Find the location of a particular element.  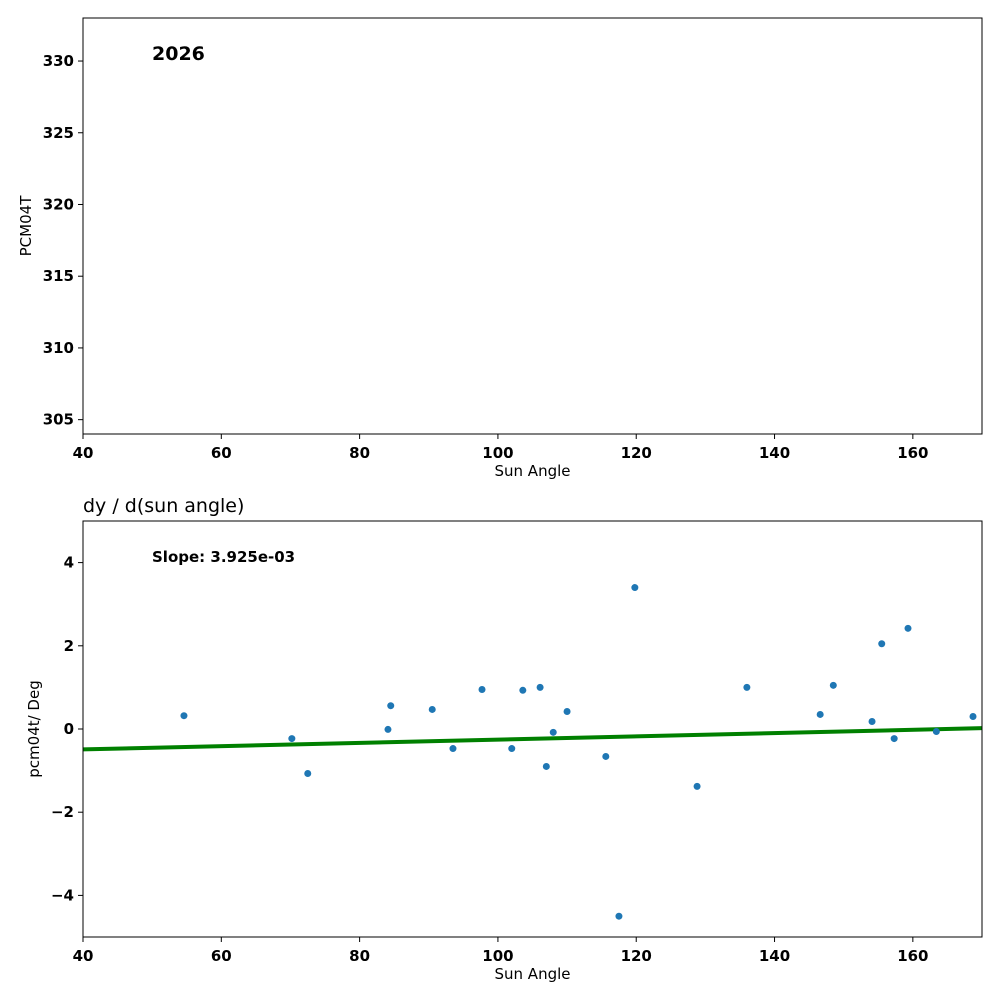

y-tick-label: 2 is located at coordinates (69, 646).